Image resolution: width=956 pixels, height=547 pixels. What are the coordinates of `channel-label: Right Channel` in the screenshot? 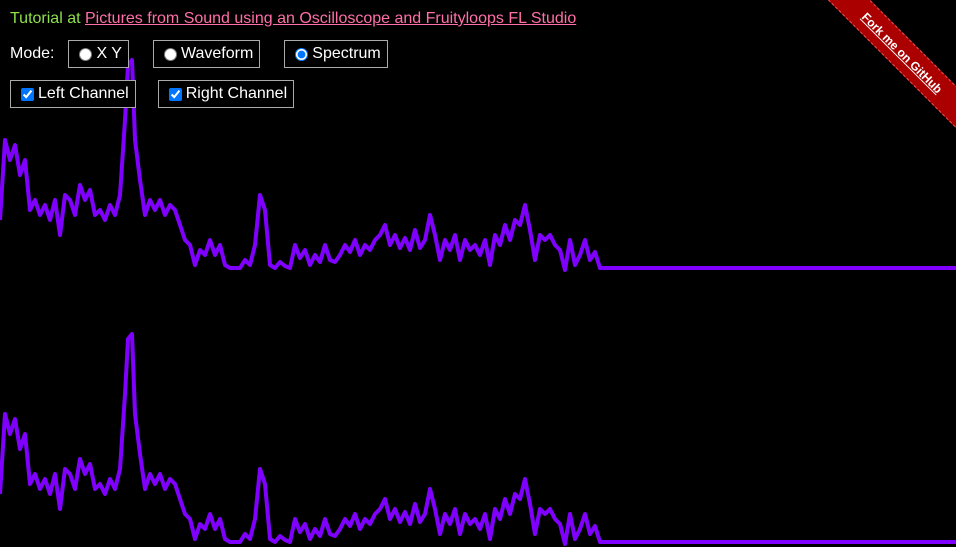 It's located at (236, 93).